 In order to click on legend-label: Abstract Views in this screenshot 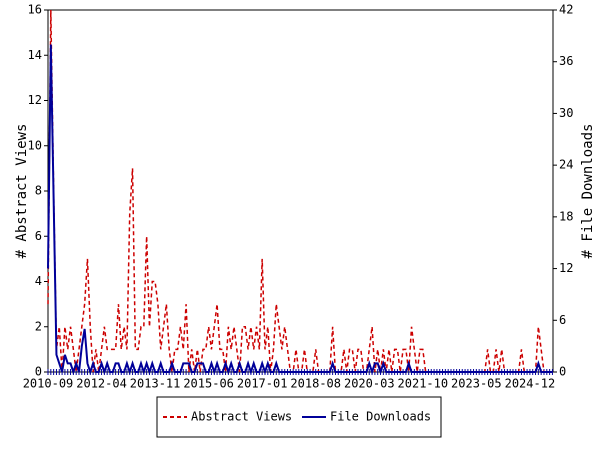, I will do `click(241, 417)`.